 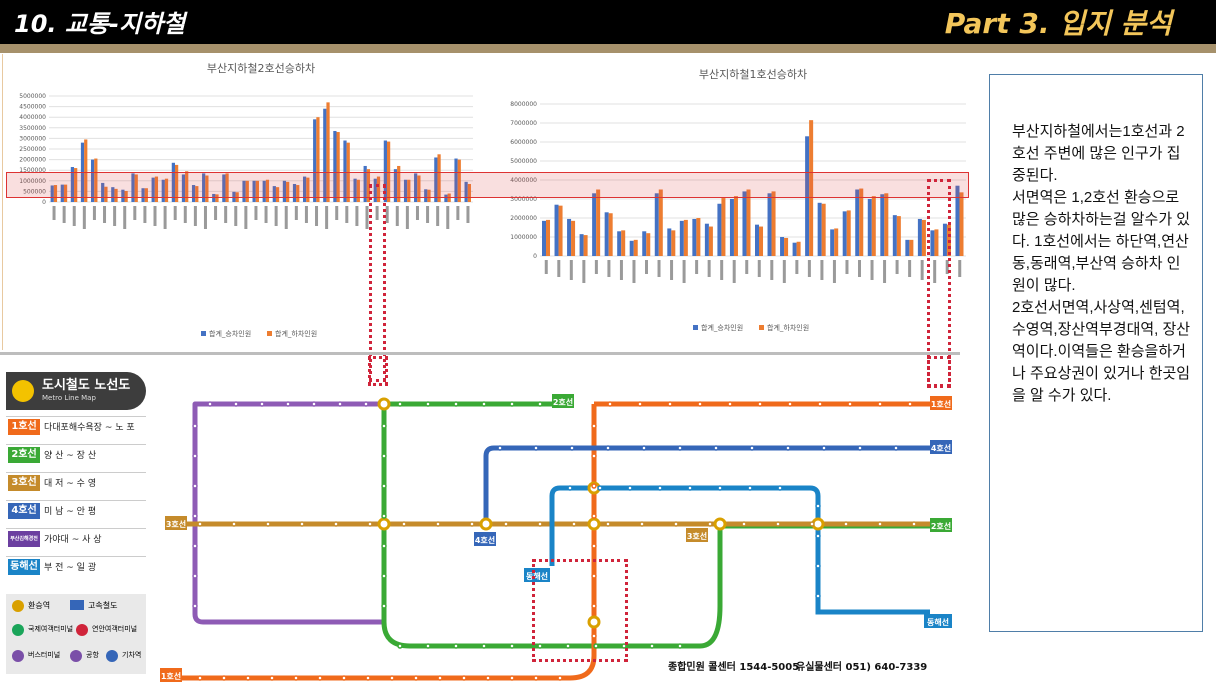 I want to click on facility-label: 버스터미널, so click(x=44, y=655).